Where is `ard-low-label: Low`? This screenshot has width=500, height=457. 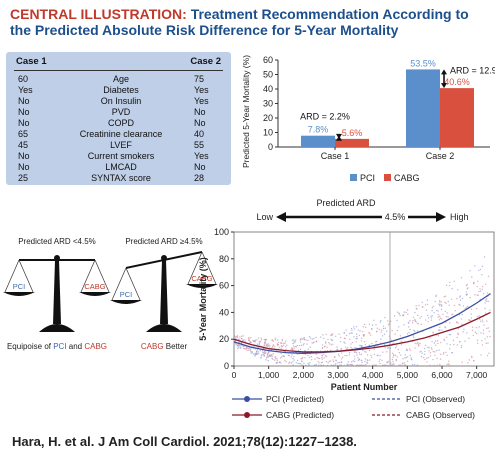 ard-low-label: Low is located at coordinates (264, 217).